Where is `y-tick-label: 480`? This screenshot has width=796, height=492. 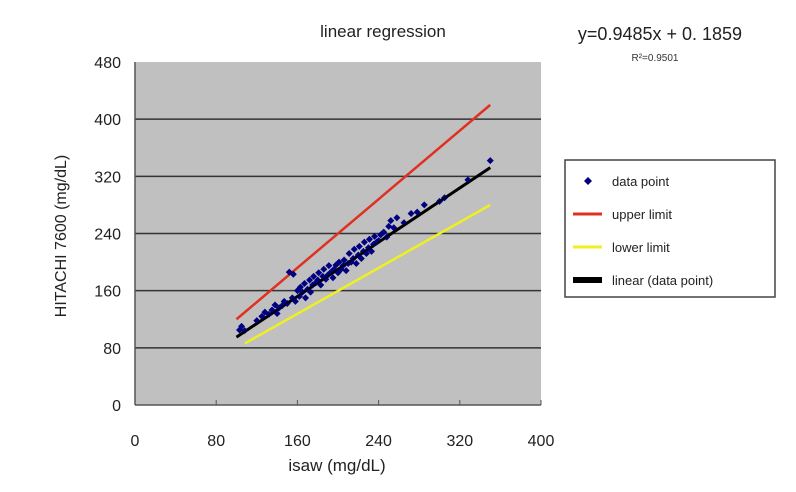
y-tick-label: 480 is located at coordinates (107, 63).